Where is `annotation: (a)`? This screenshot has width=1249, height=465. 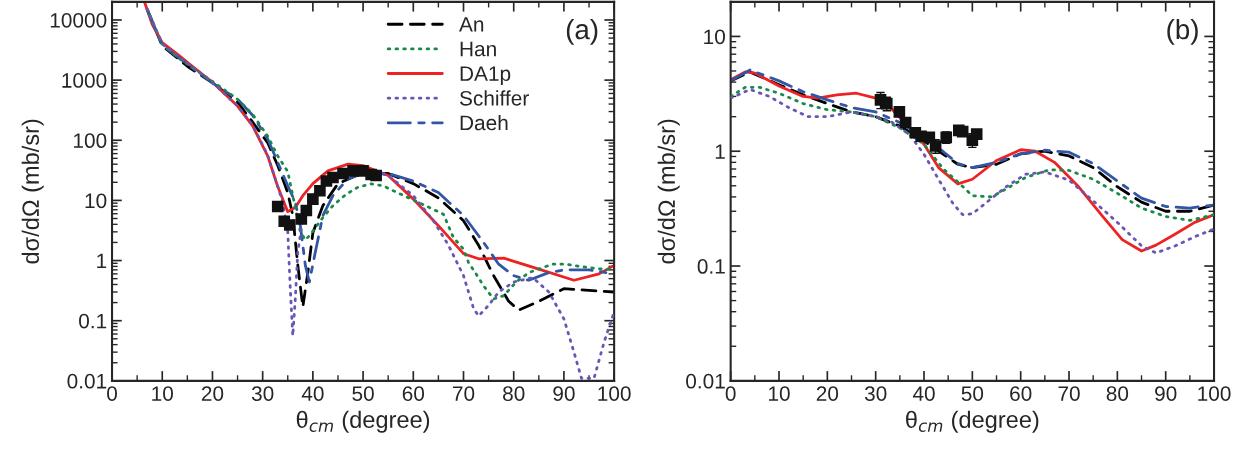 annotation: (a) is located at coordinates (582, 31).